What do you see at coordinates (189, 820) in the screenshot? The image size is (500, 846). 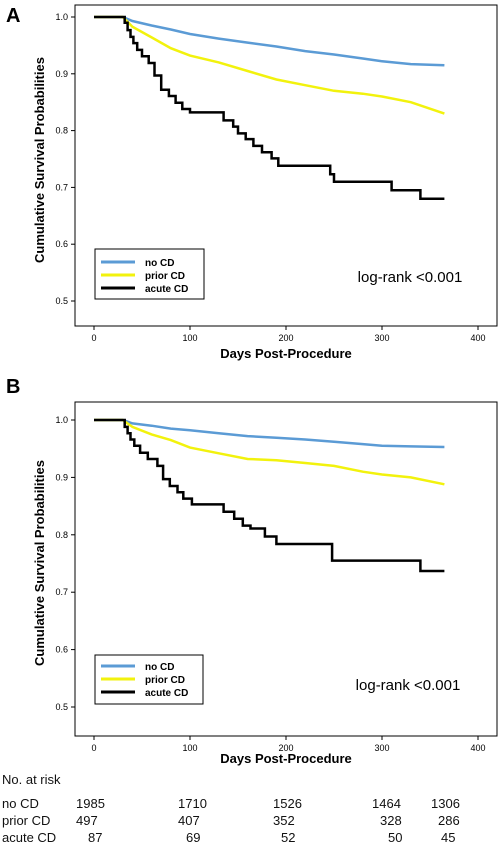 I see `risk-cell: 407` at bounding box center [189, 820].